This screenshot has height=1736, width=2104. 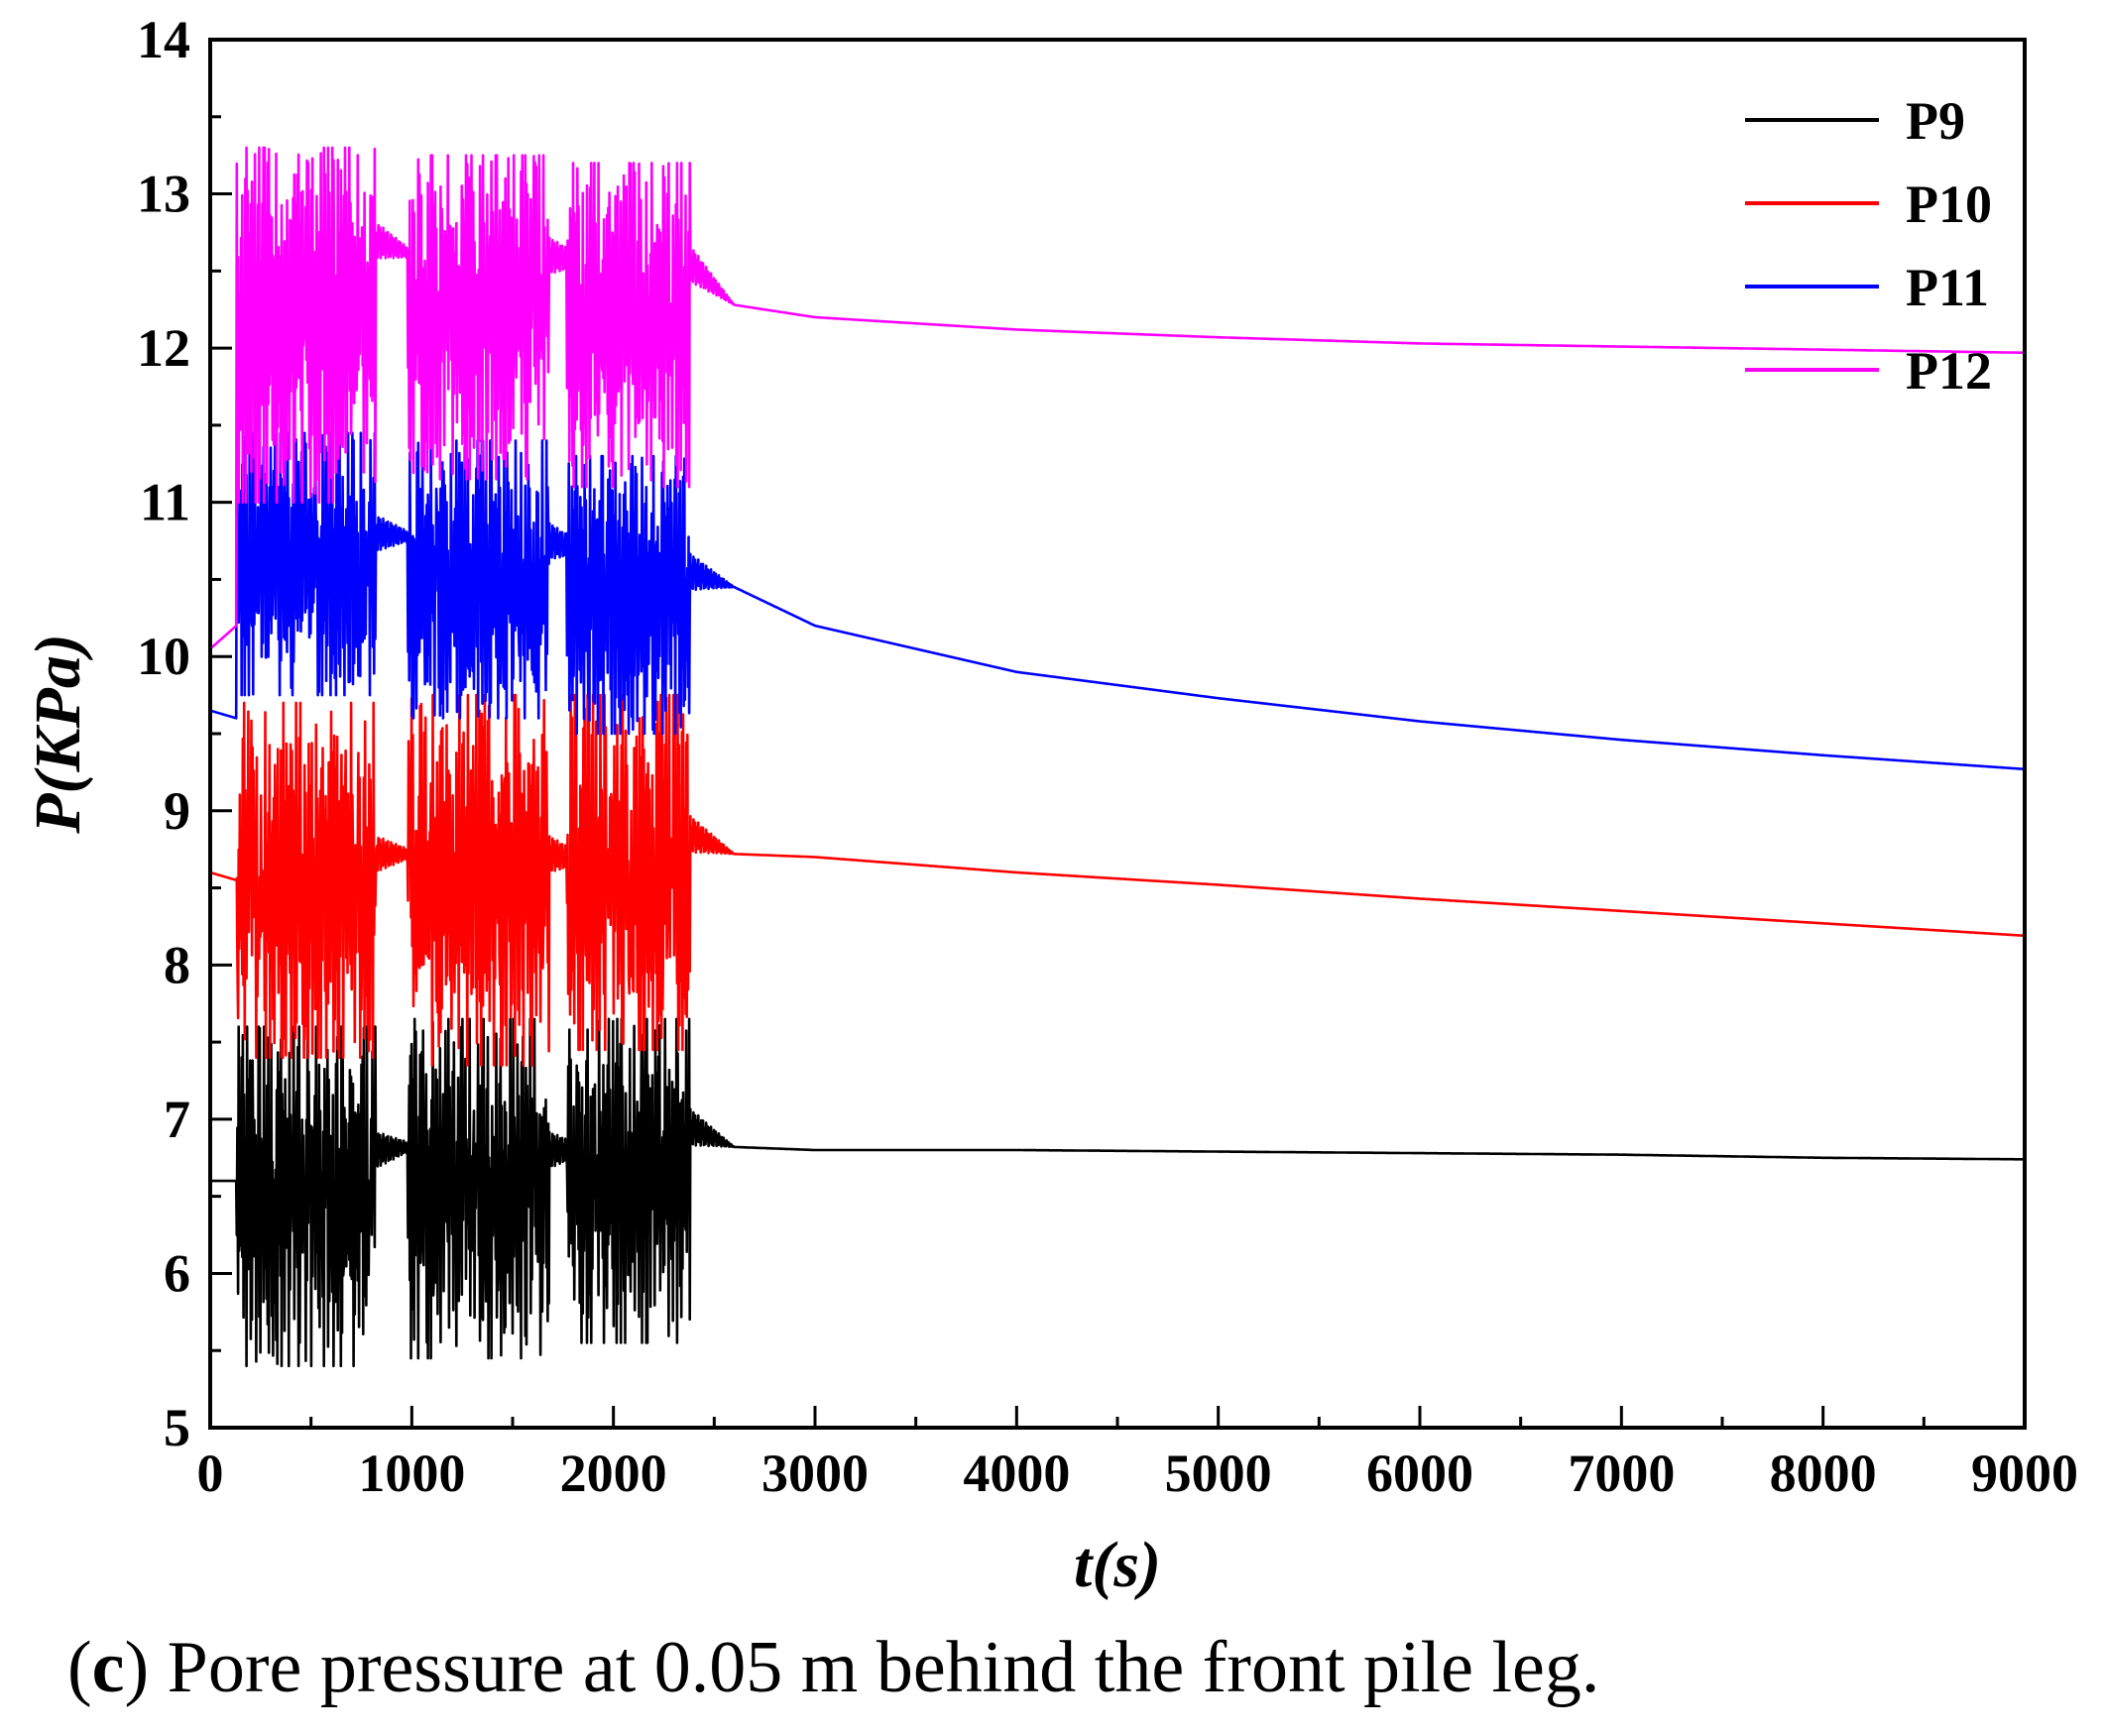 I want to click on x-tick-label: 1000, so click(x=411, y=1473).